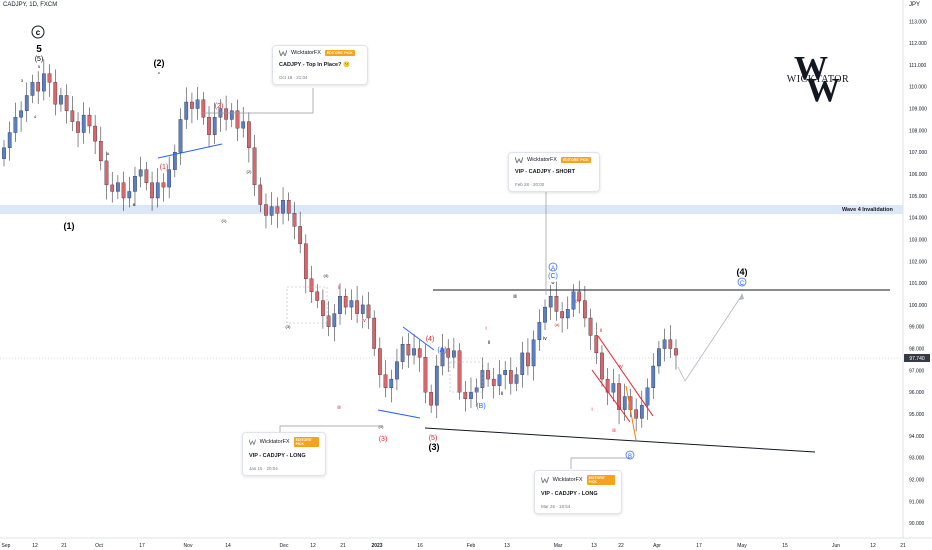 Image resolution: width=932 pixels, height=550 pixels. I want to click on price-tick-label: 90.000, so click(917, 524).